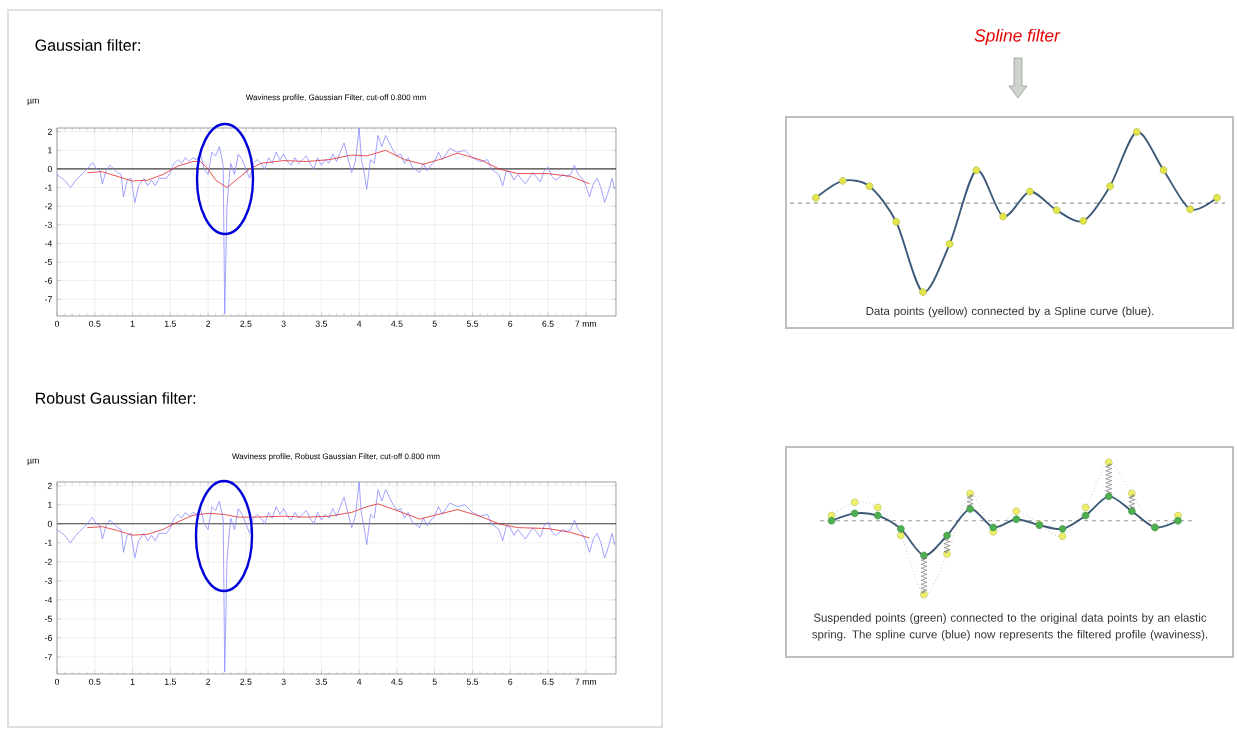 The width and height of the screenshot is (1237, 729). Describe the element at coordinates (1010, 627) in the screenshot. I see `text: Suspended points (green) connected to the original data points by an elastic spring. The spline curve (blue) now represents the filtered profile (waviness).` at that location.